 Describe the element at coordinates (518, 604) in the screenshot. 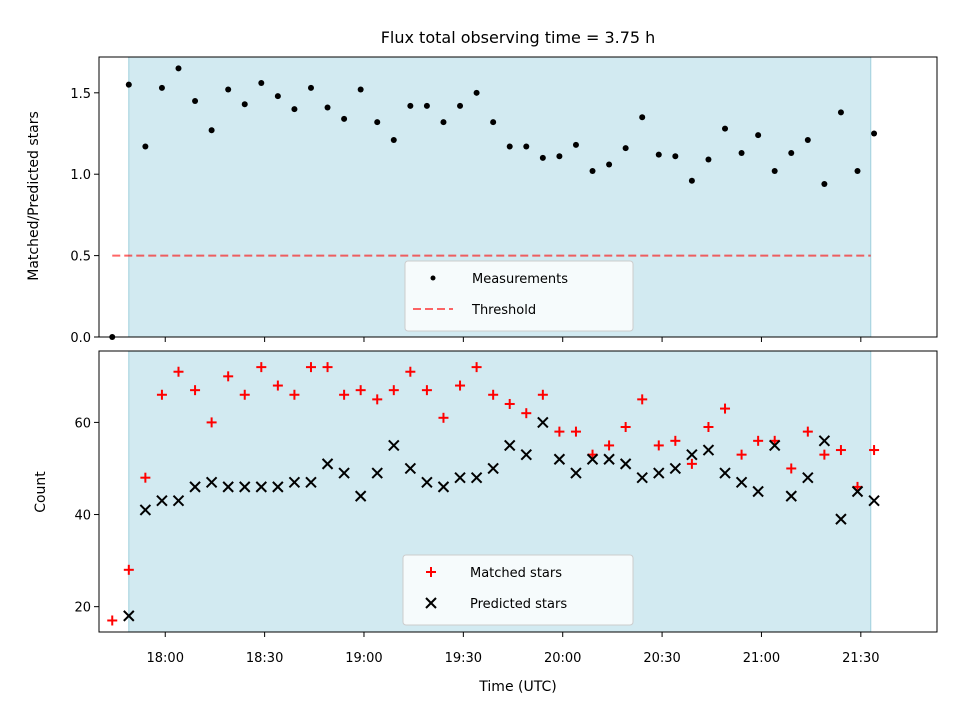

I see `legend-label: Predicted stars` at that location.